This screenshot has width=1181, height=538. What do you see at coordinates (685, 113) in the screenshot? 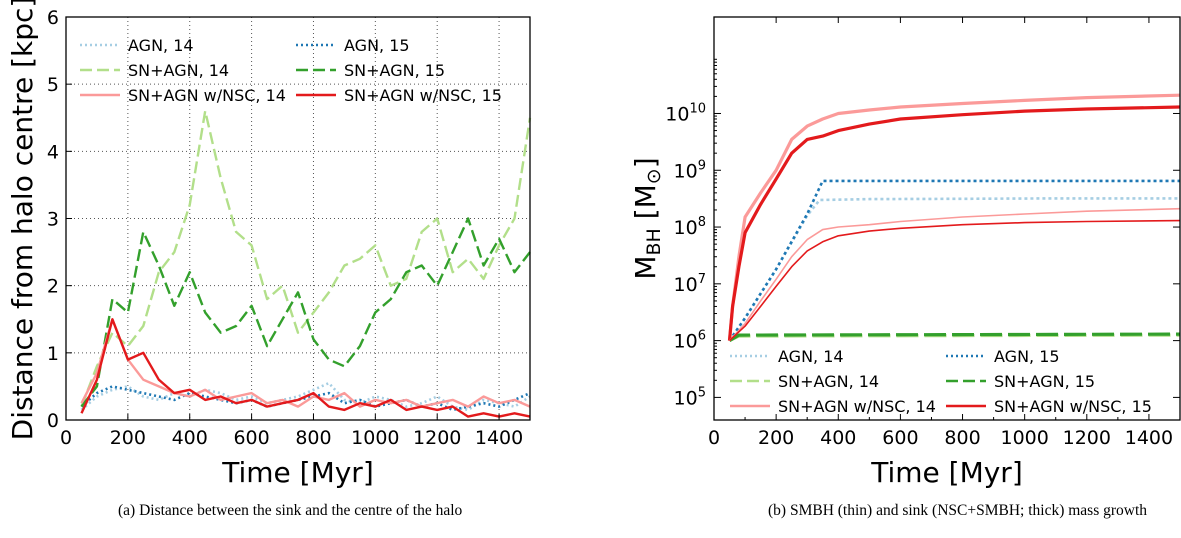
I see `y-tick-label: 10¹⁰` at bounding box center [685, 113].